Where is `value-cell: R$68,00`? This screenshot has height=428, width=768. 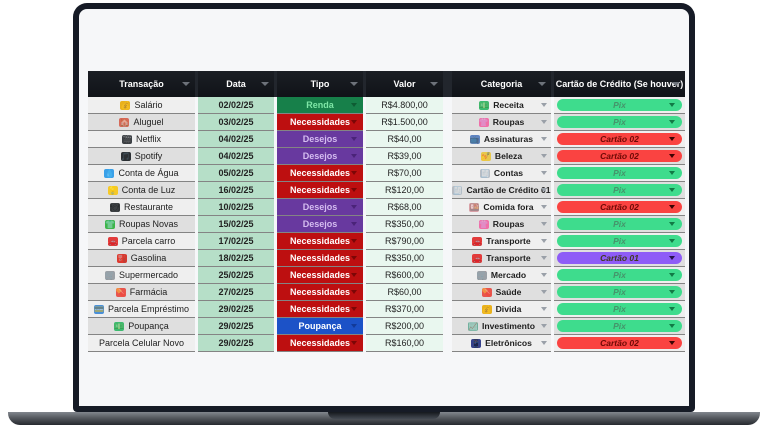 value-cell: R$68,00 is located at coordinates (404, 207).